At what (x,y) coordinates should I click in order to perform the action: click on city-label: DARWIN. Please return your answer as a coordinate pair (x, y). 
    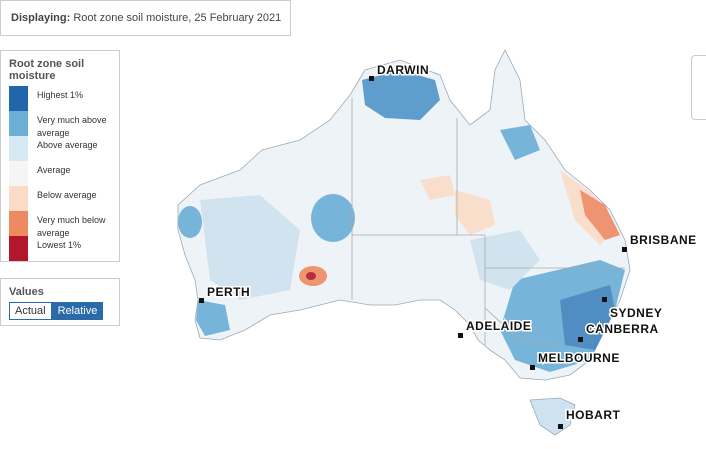
    Looking at the image, I should click on (403, 70).